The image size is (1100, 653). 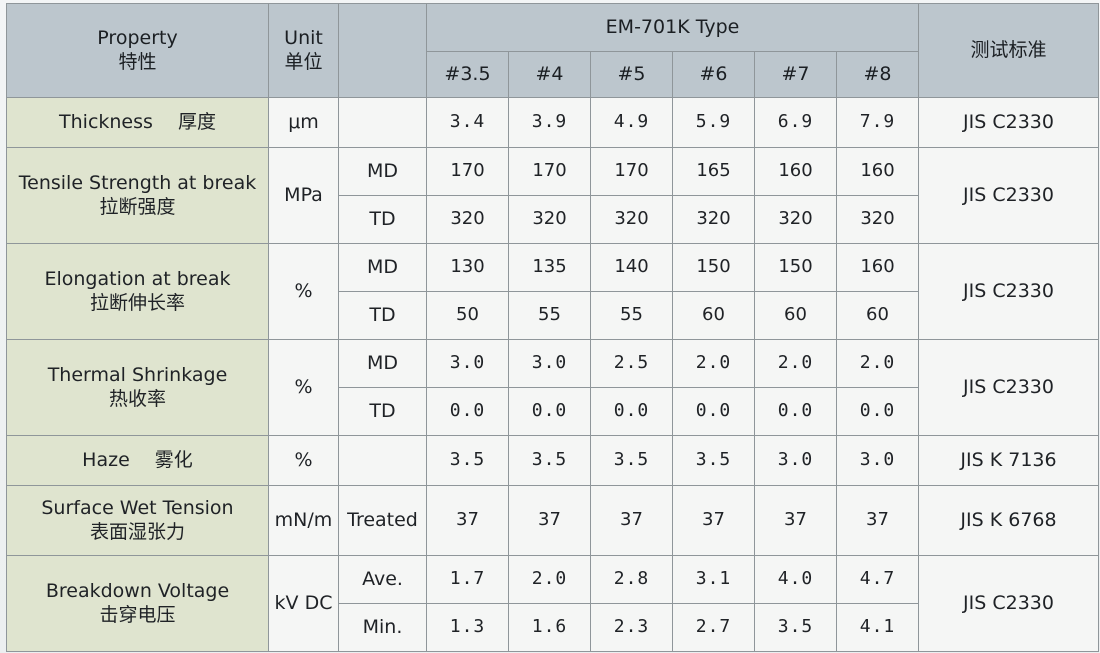 I want to click on unit-cell: μm, so click(x=303, y=122).